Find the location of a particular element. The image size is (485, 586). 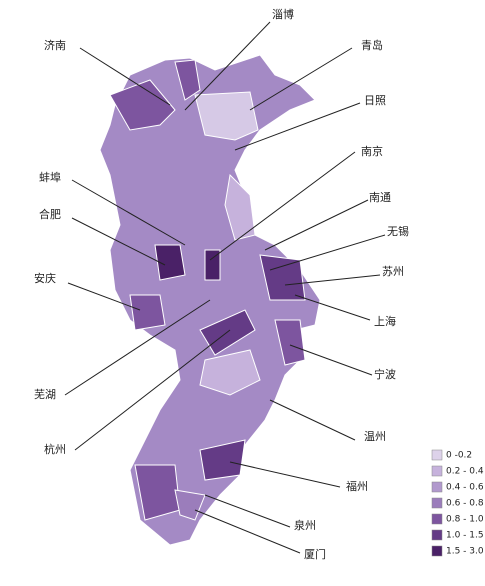

city-label: 南京 is located at coordinates (372, 151).